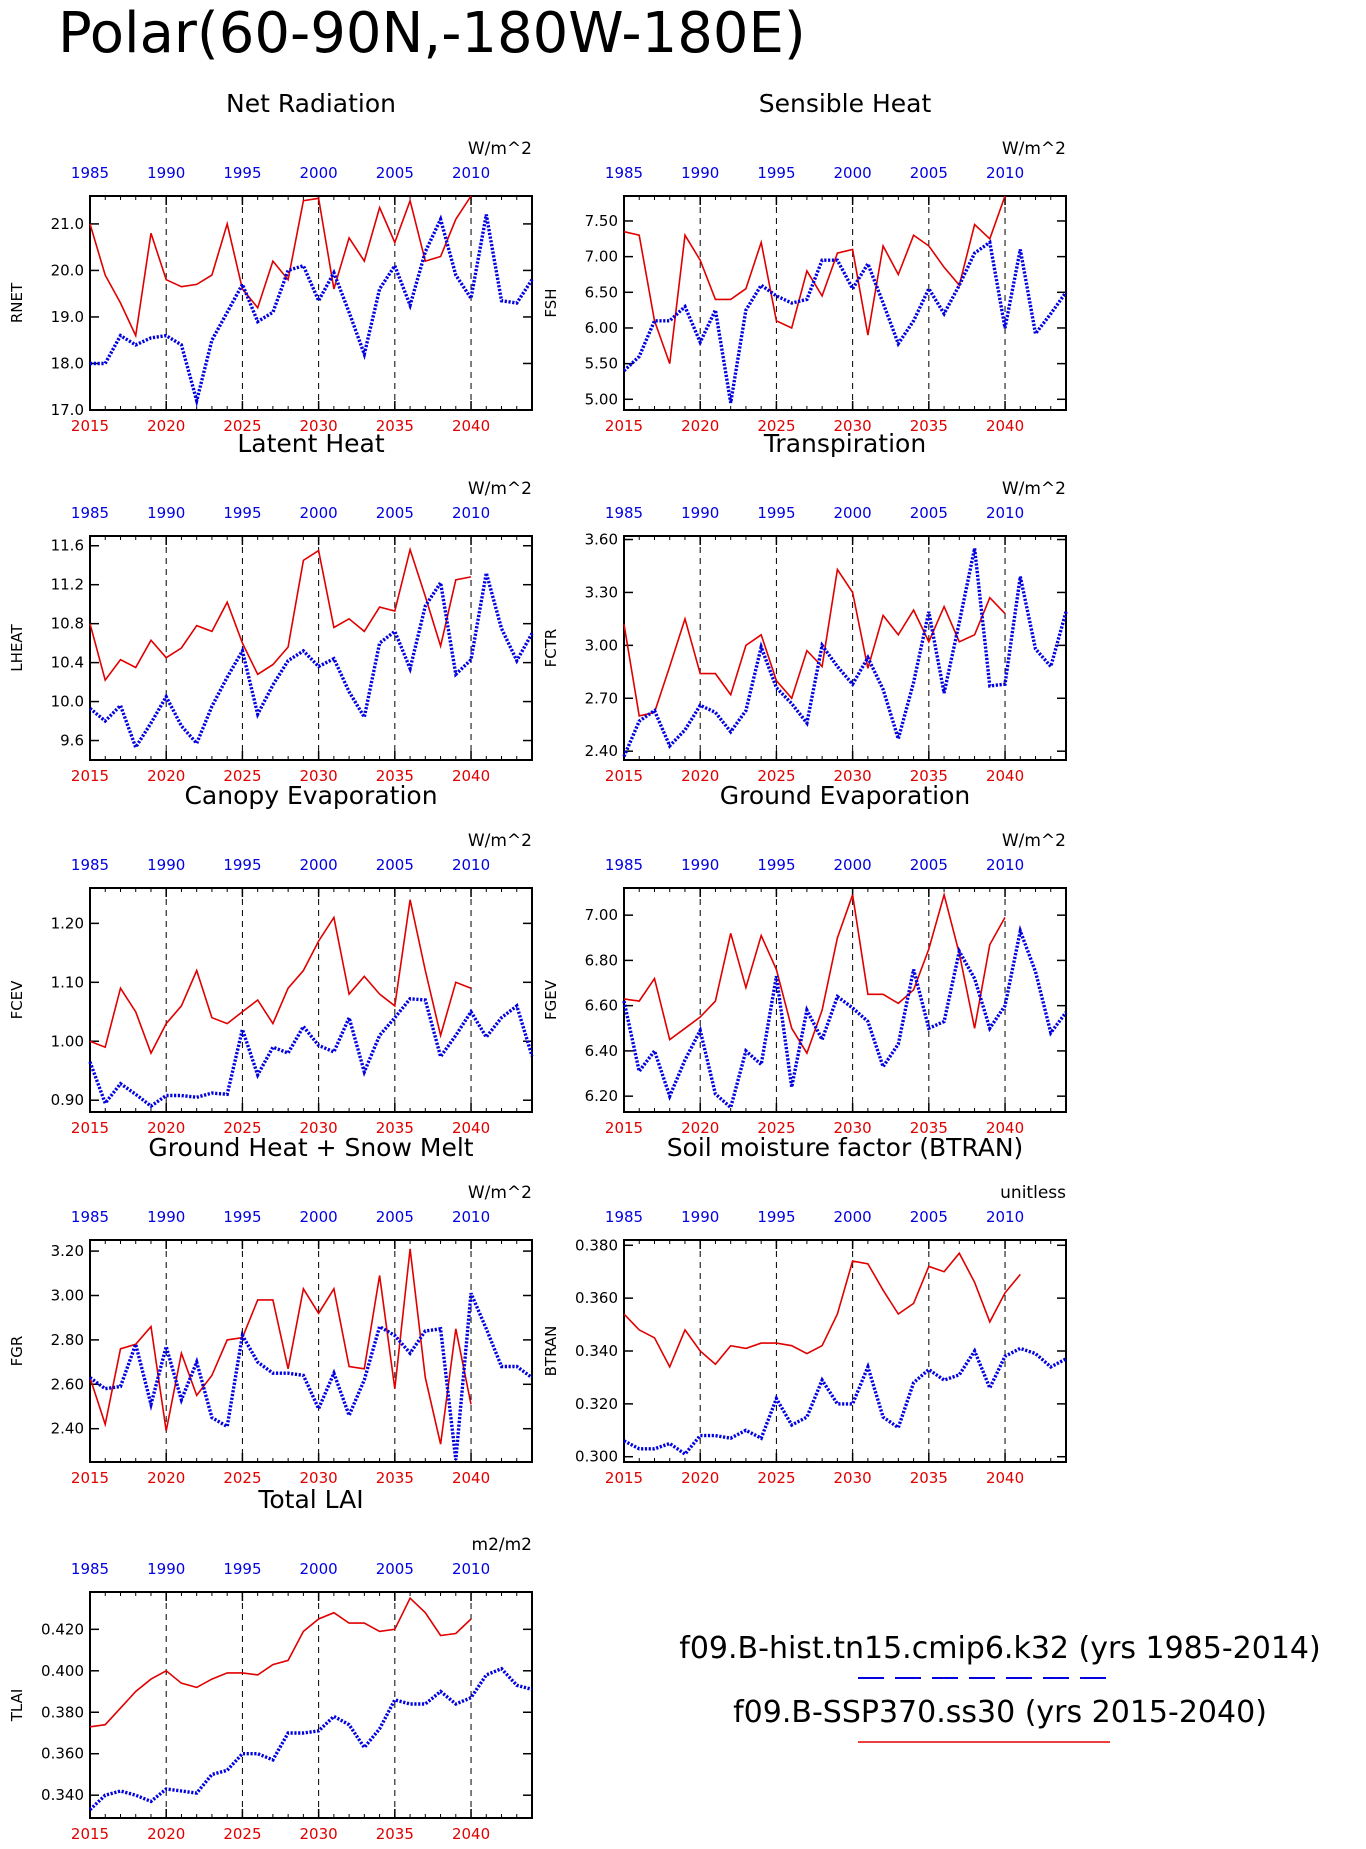 This screenshot has height=1849, width=1366. Describe the element at coordinates (845, 795) in the screenshot. I see `panel-title: Ground Evaporation` at that location.